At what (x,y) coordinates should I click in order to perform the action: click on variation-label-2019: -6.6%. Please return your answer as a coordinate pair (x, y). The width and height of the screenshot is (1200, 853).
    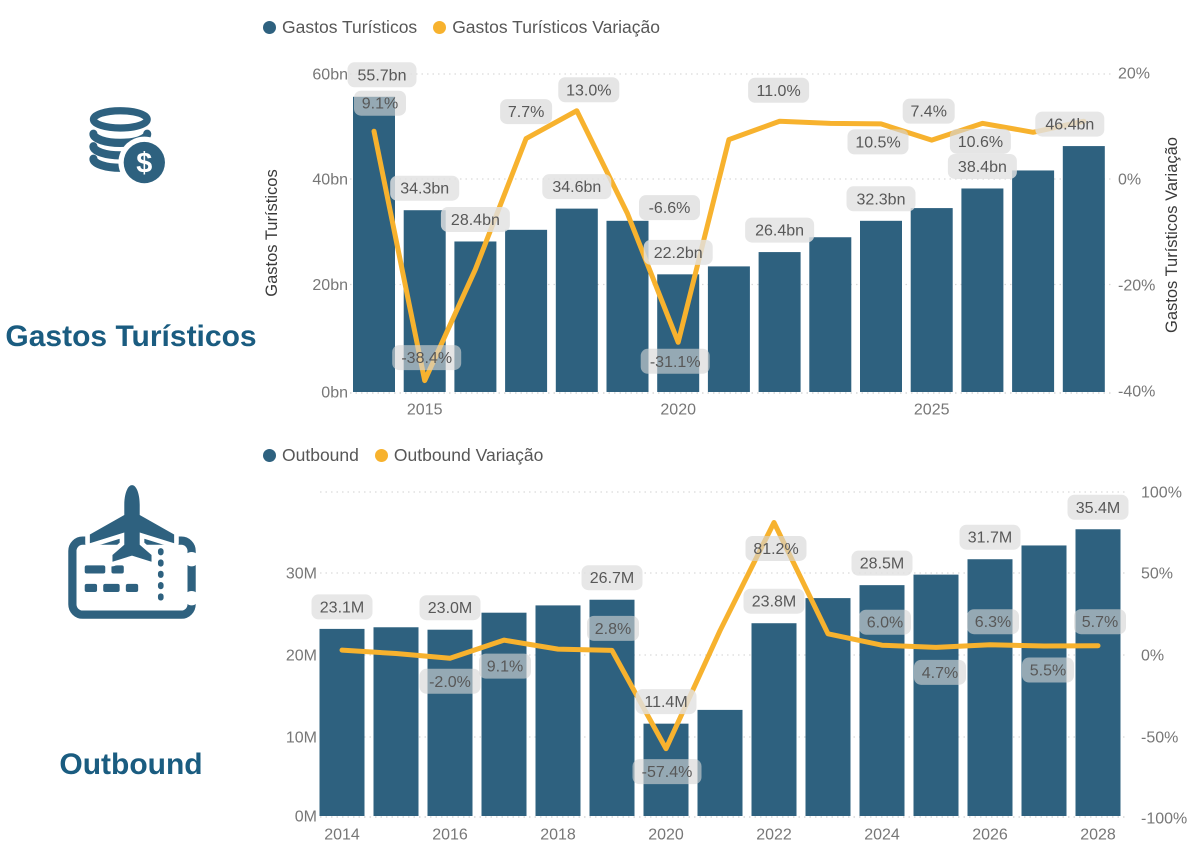
    Looking at the image, I should click on (670, 208).